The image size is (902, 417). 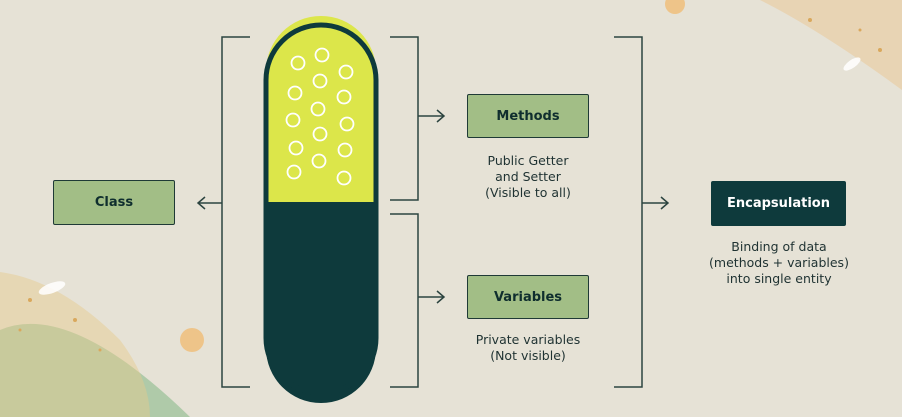 I want to click on class-node: Class, so click(x=114, y=202).